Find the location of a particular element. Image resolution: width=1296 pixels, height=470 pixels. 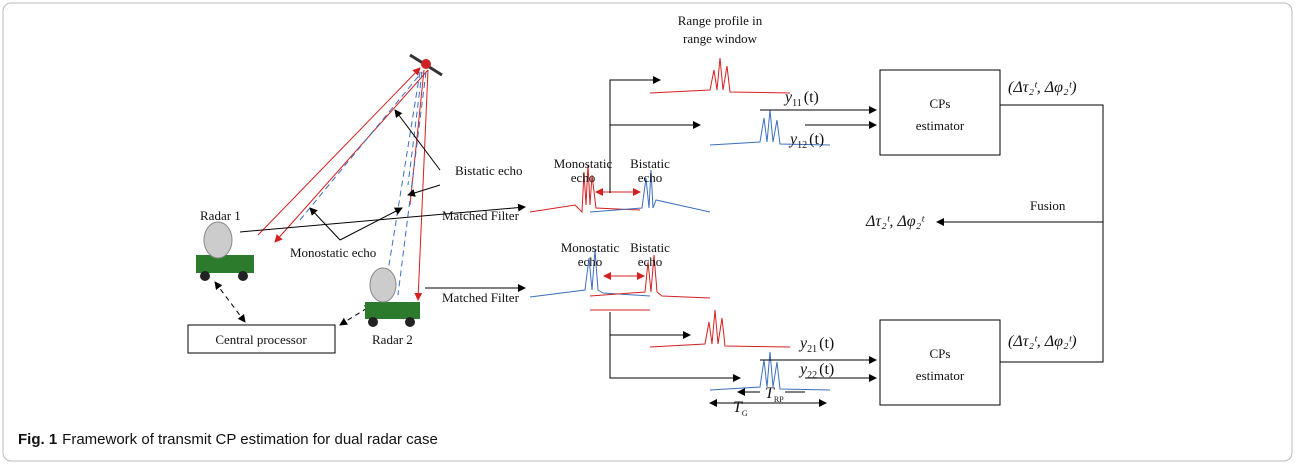

radar-2-icon is located at coordinates (392, 297).